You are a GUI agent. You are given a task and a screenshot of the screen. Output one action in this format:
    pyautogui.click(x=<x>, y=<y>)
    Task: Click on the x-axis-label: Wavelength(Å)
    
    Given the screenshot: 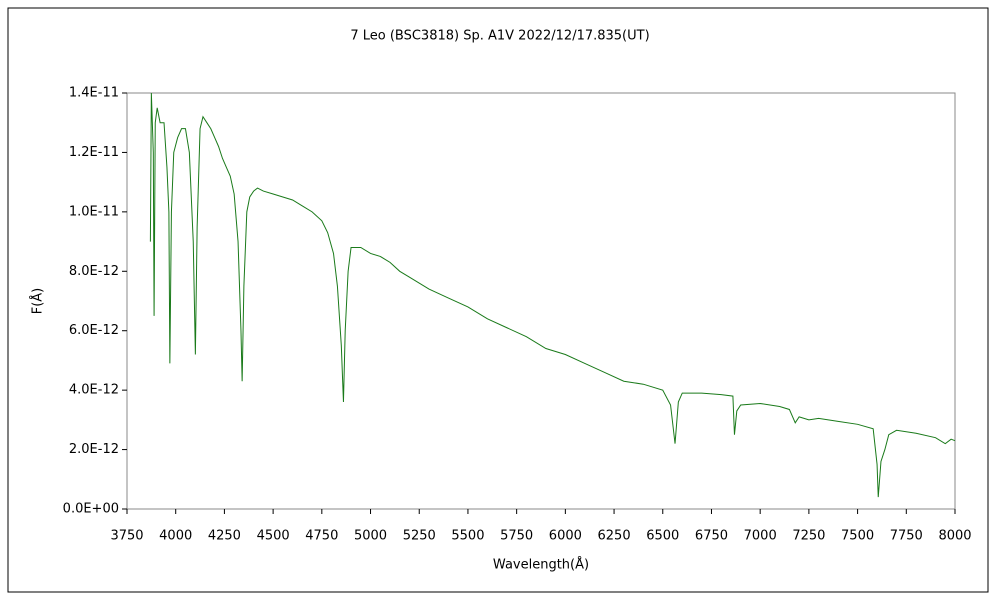 What is the action you would take?
    pyautogui.click(x=541, y=565)
    